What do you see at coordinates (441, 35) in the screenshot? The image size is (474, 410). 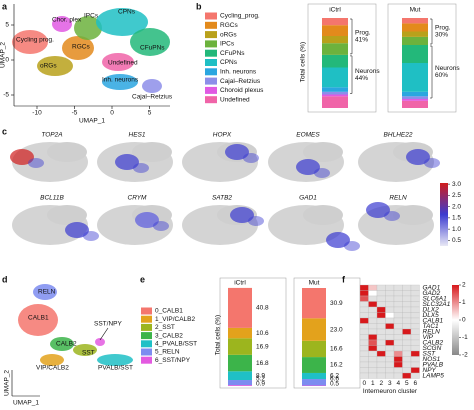 I see `bar-annotation: 30%` at bounding box center [441, 35].